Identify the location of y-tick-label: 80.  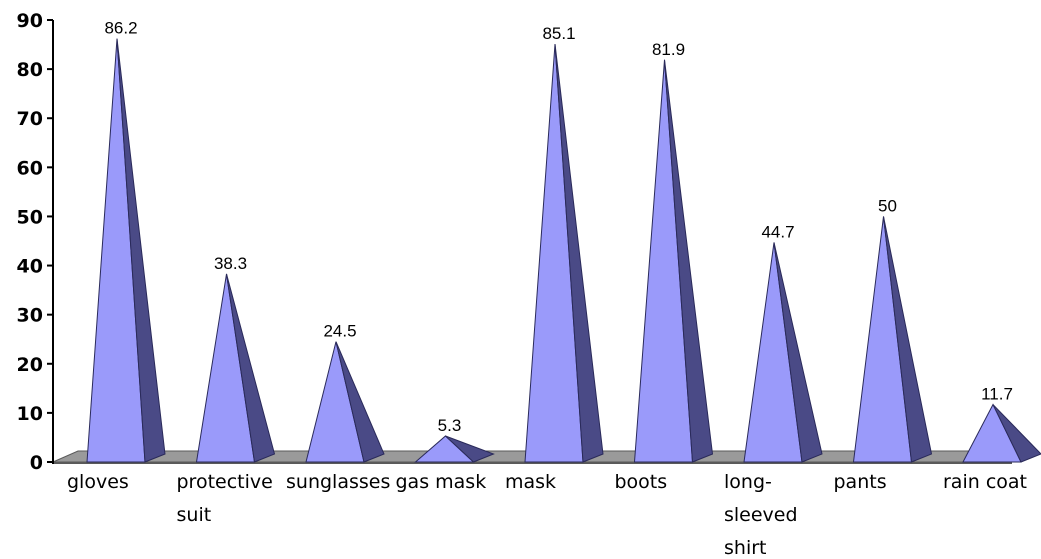
(30, 70).